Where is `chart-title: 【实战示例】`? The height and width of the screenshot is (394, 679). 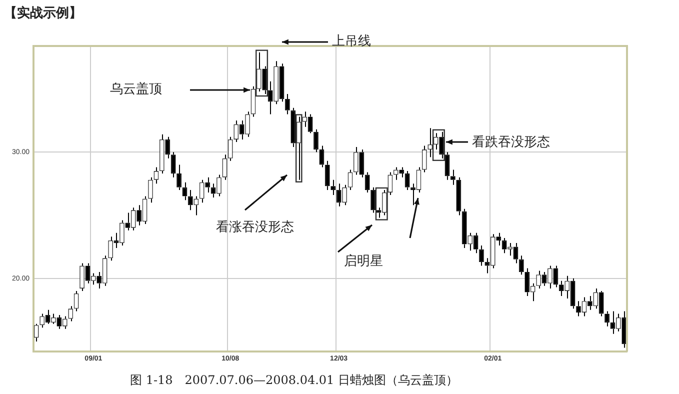 chart-title: 【实战示例】 is located at coordinates (43, 13).